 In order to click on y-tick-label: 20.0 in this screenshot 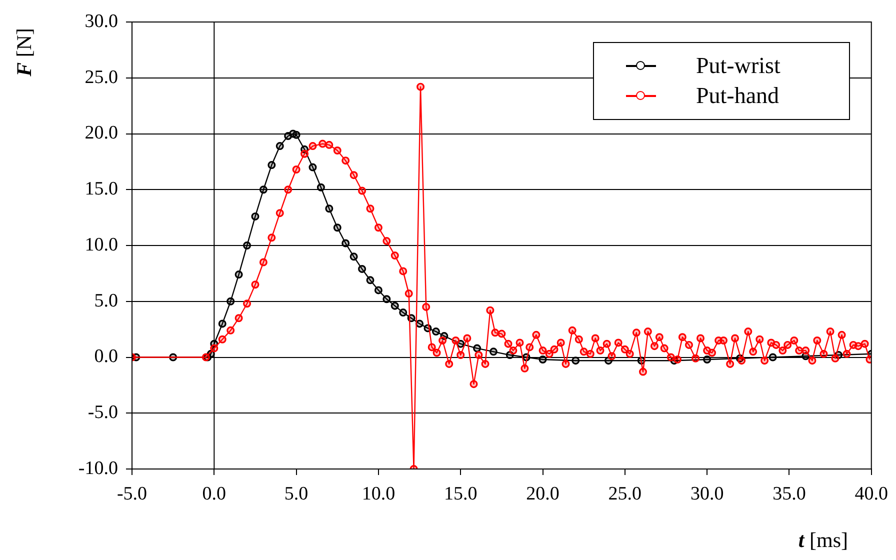, I will do `click(101, 133)`.